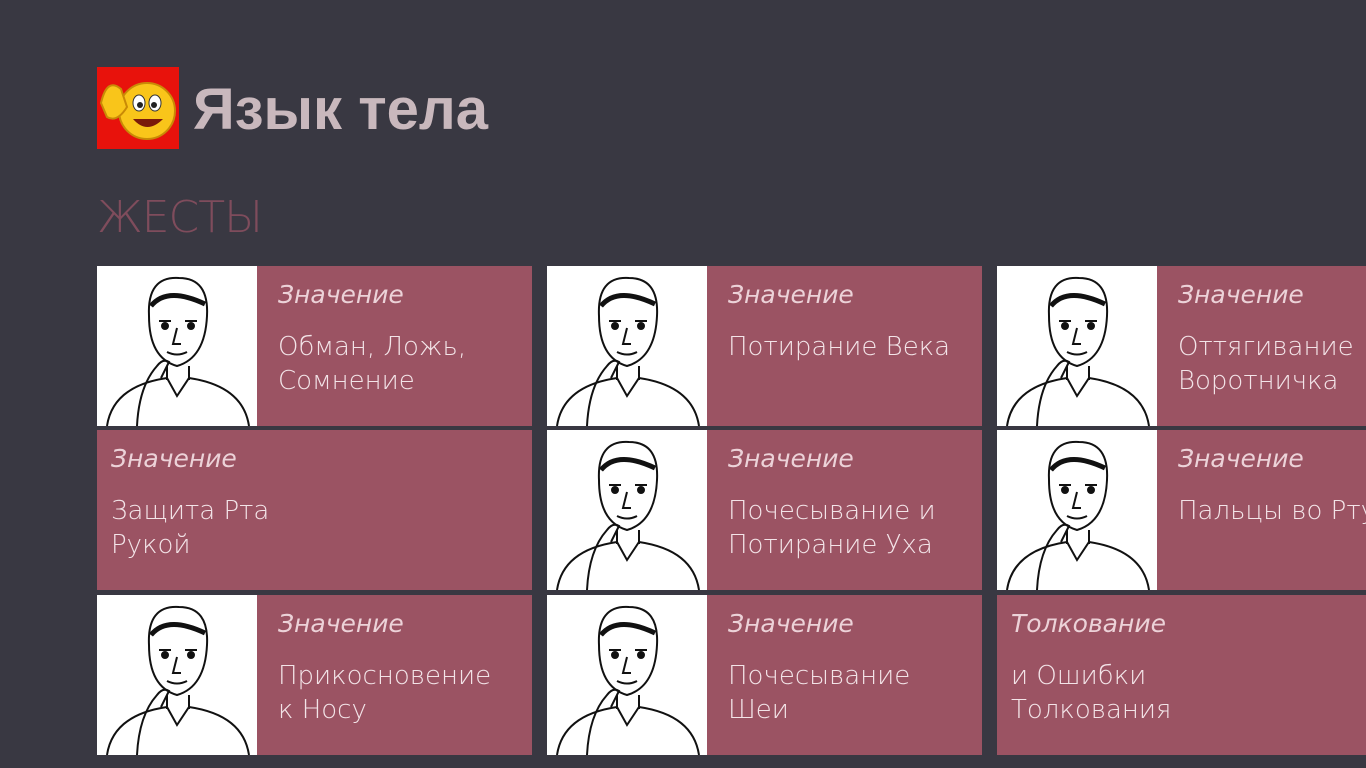 The height and width of the screenshot is (768, 1366). What do you see at coordinates (839, 347) in the screenshot?
I see `tile-text: Потирание Века` at bounding box center [839, 347].